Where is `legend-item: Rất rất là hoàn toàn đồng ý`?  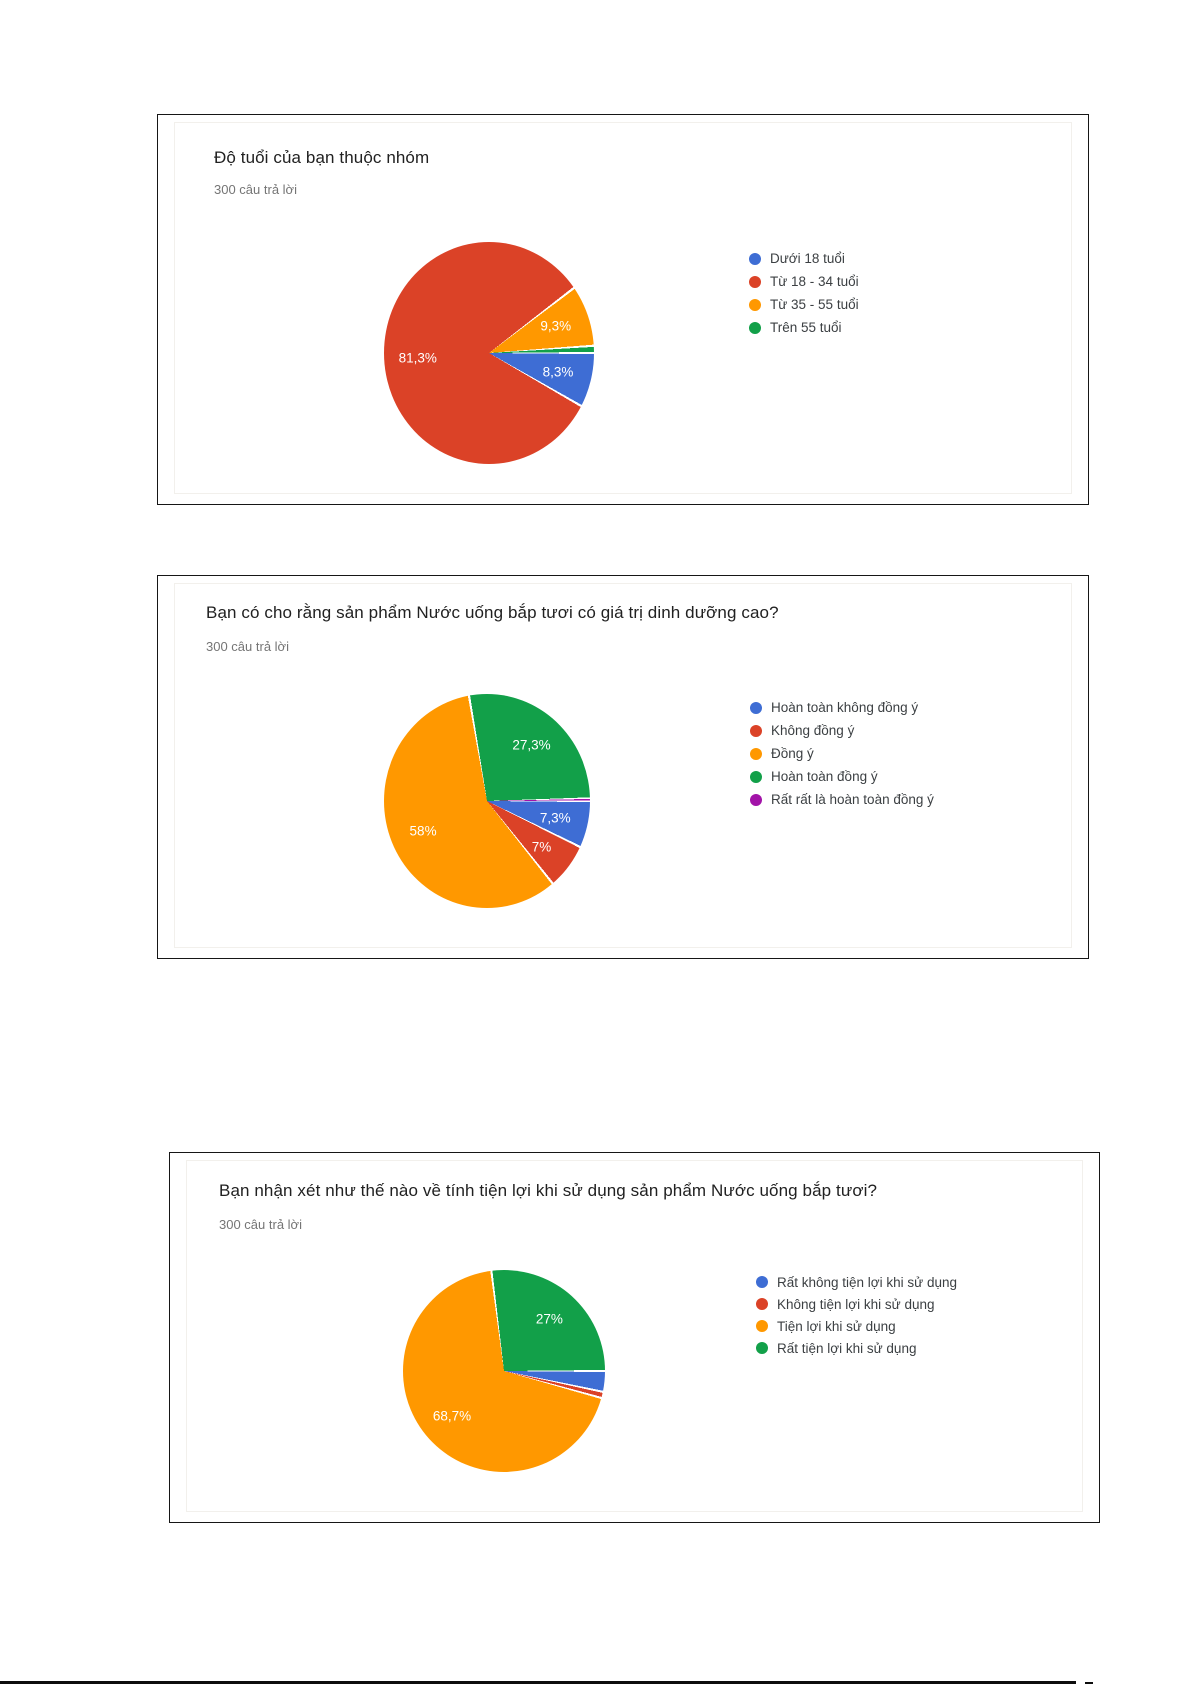 legend-item: Rất rất là hoàn toàn đồng ý is located at coordinates (842, 799).